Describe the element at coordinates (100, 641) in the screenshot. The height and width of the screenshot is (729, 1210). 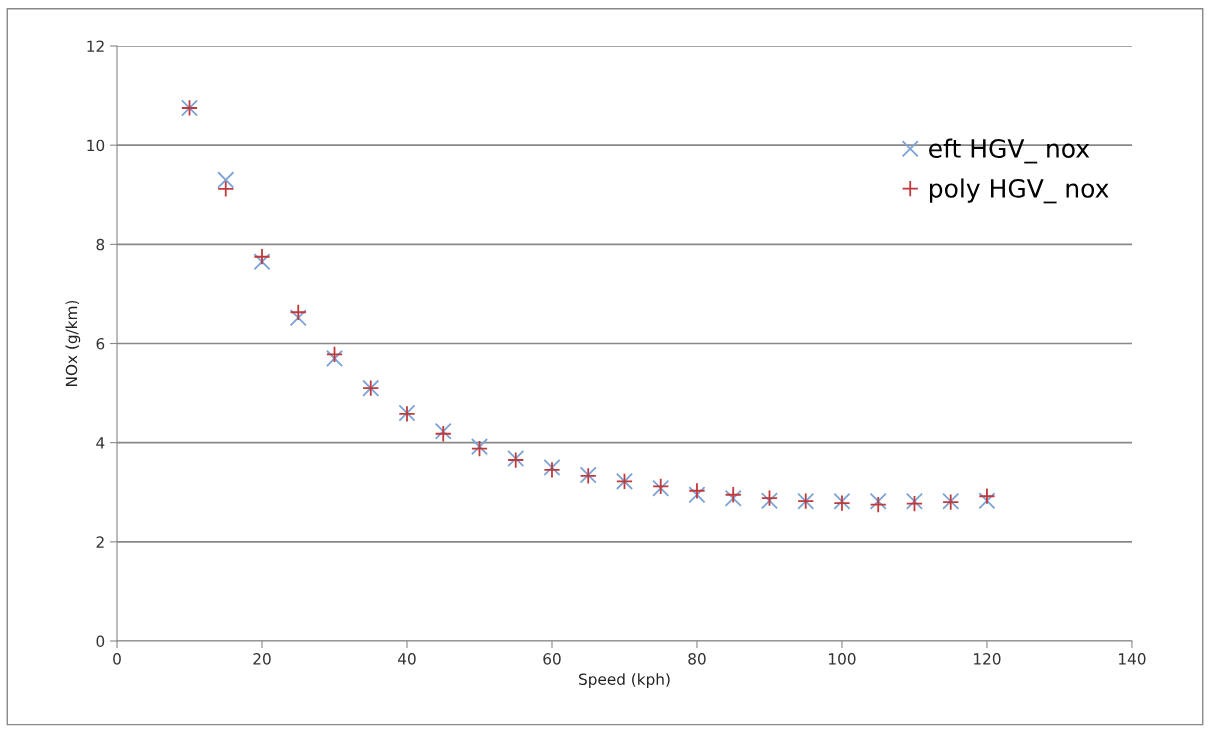
I see `y-tick-label: 0` at that location.